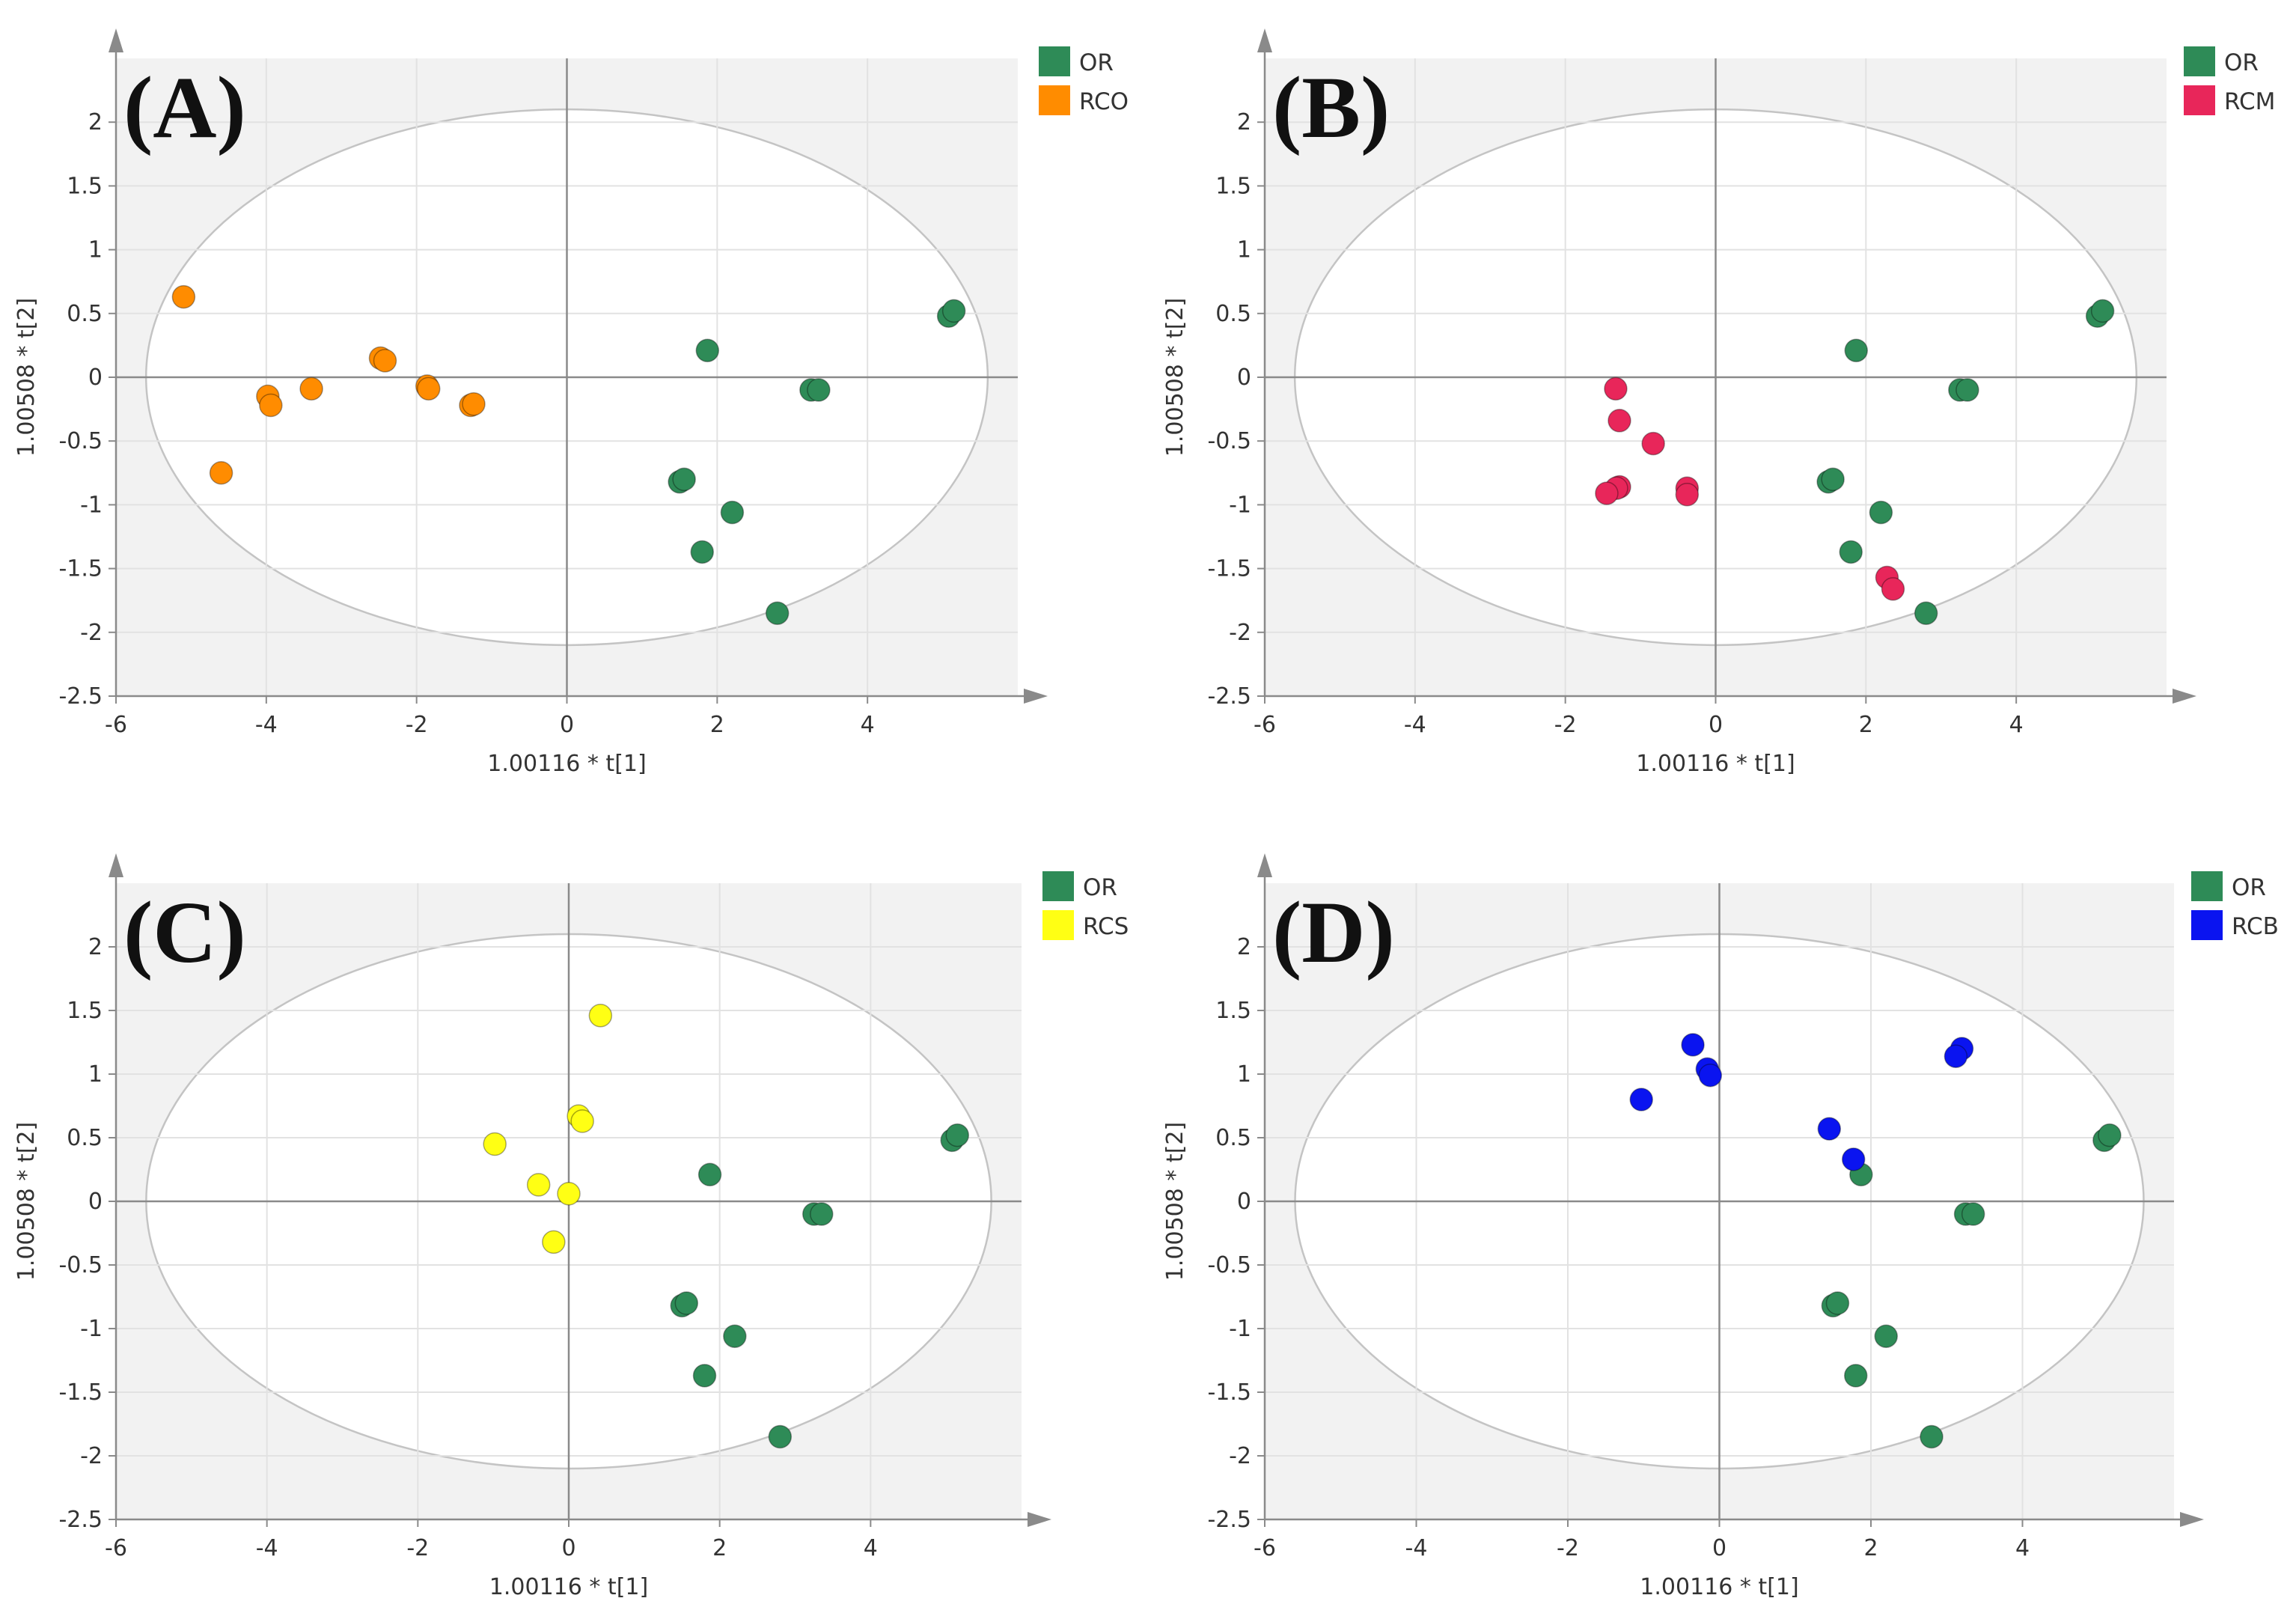  What do you see at coordinates (95, 947) in the screenshot?
I see `y-tick-label: 2` at bounding box center [95, 947].